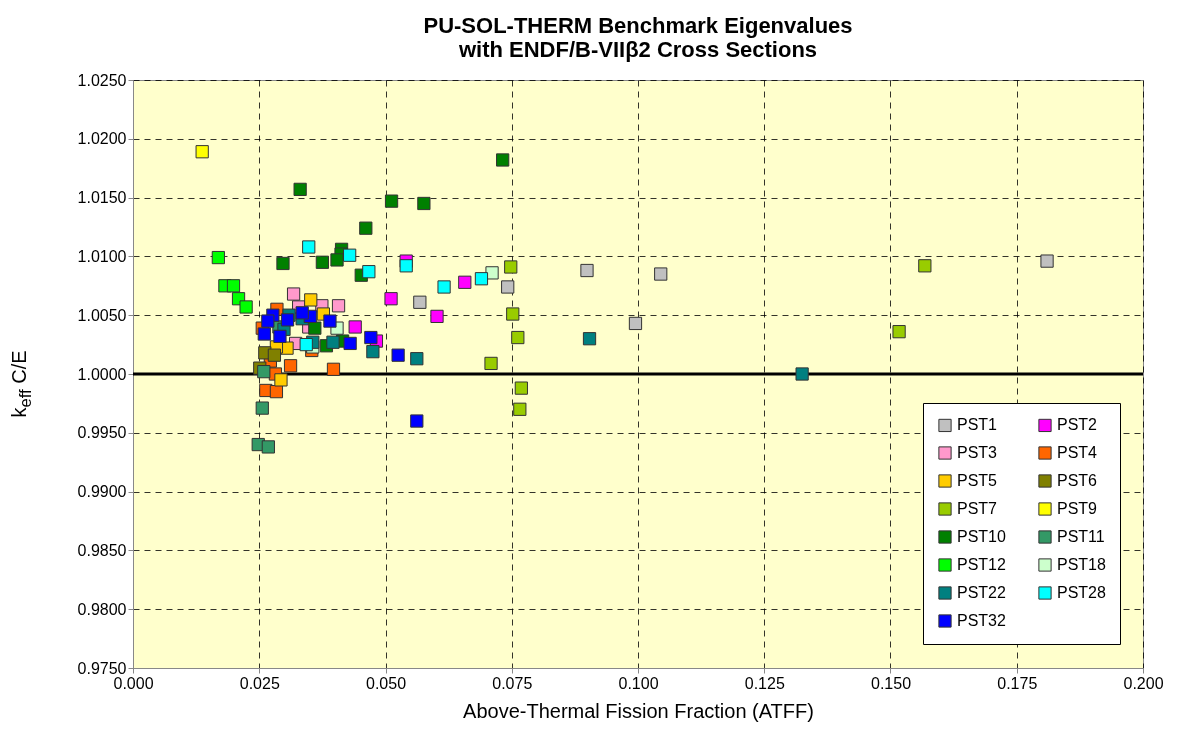 Image resolution: width=1178 pixels, height=755 pixels. Describe the element at coordinates (102, 315) in the screenshot. I see `y-tick-label: 1.0050` at that location.